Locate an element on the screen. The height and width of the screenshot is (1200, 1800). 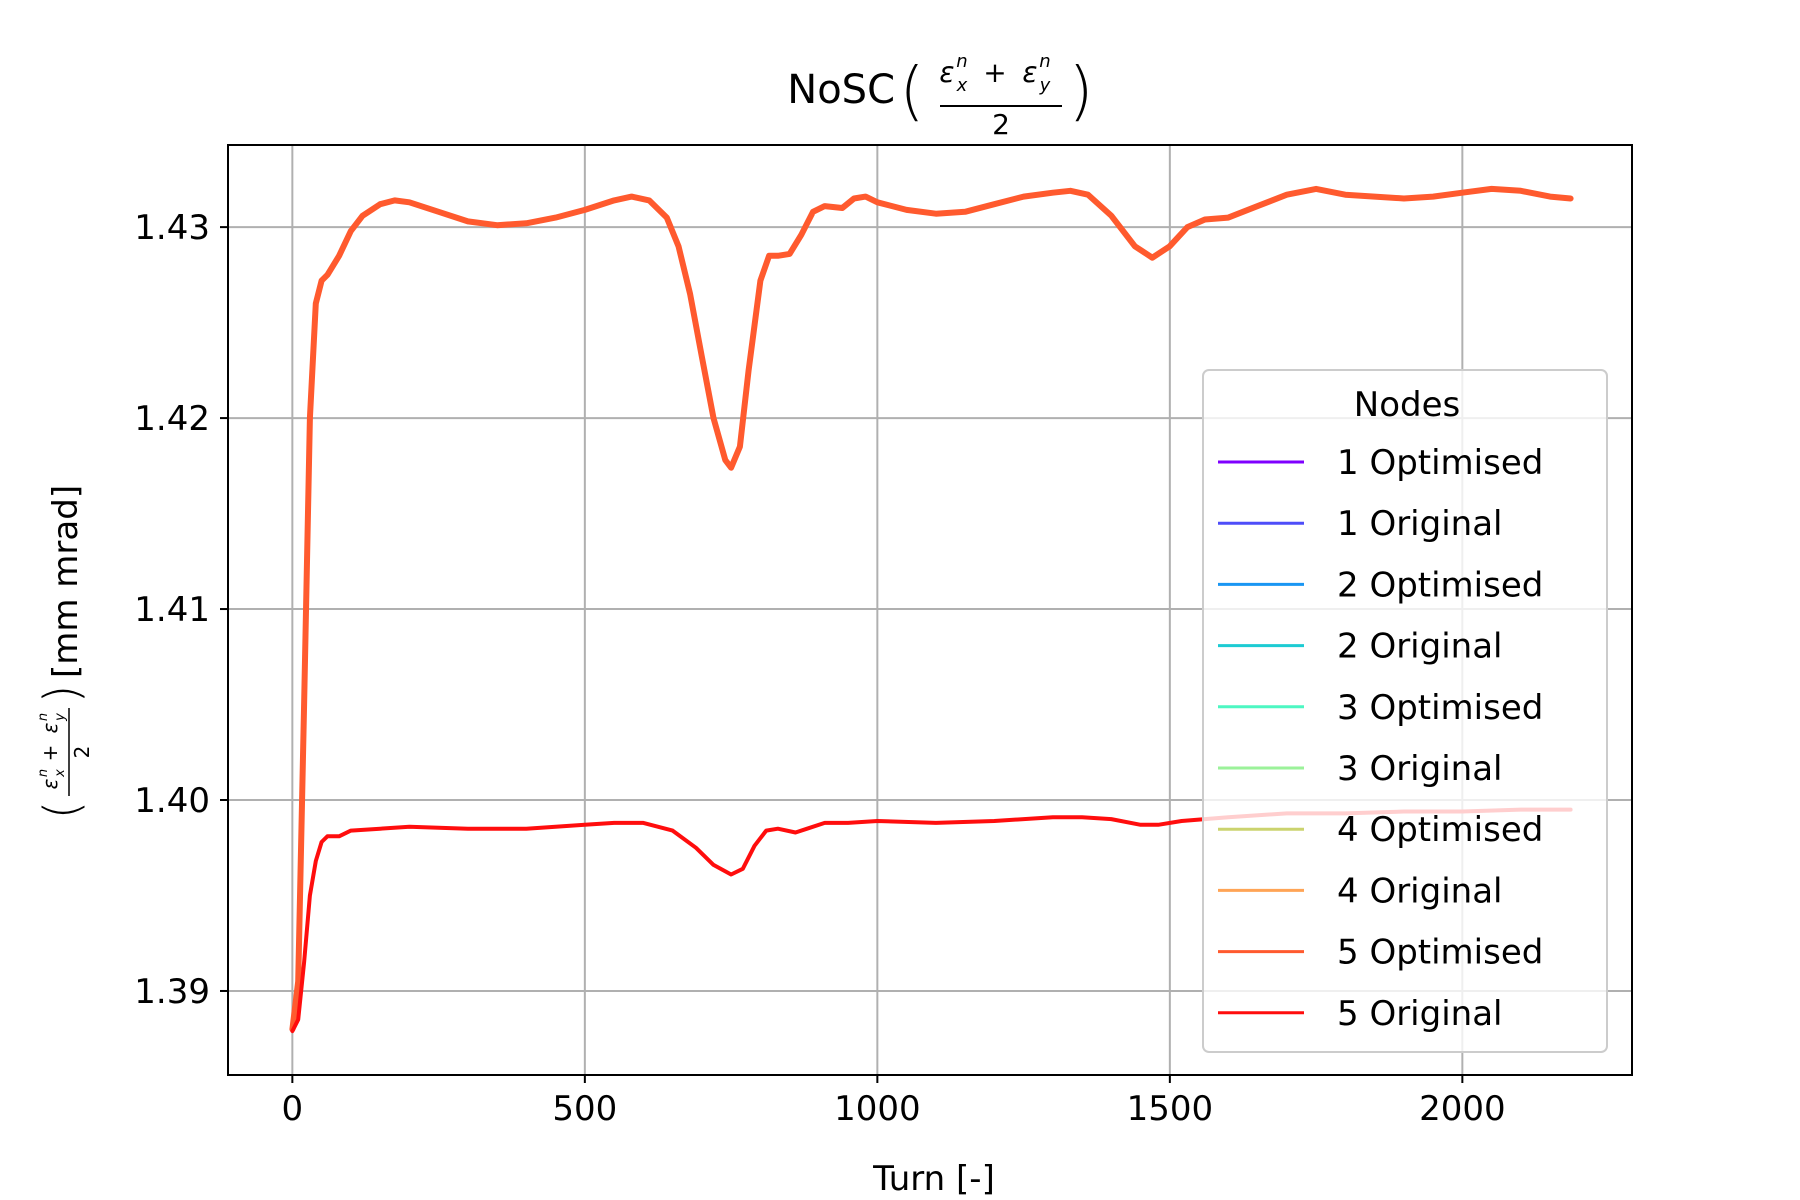
legend-label: 5 Optimised is located at coordinates (1440, 953).